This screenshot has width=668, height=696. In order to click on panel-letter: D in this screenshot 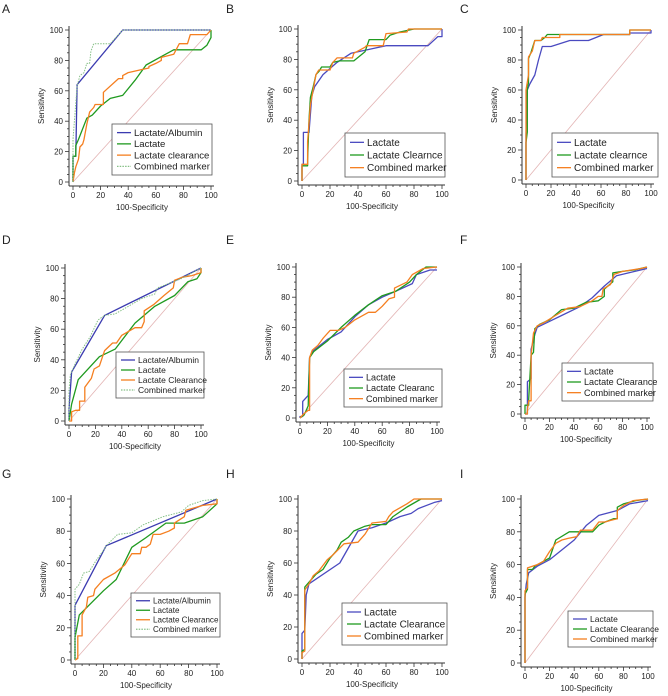, I will do `click(6, 240)`.